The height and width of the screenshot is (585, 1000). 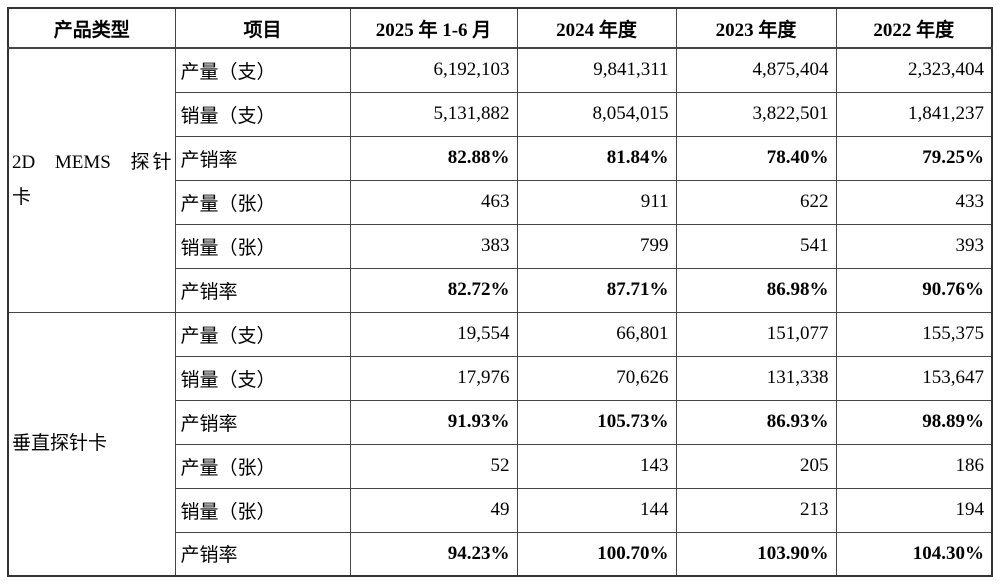 I want to click on value-cell: 463, so click(x=433, y=202).